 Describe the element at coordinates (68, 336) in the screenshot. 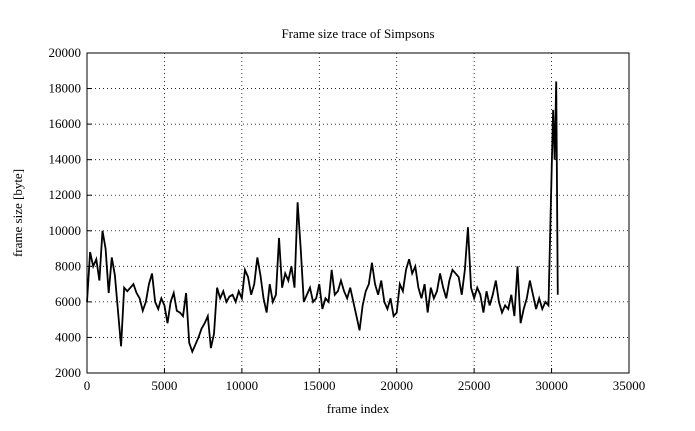

I see `y-tick-label: 4000` at that location.